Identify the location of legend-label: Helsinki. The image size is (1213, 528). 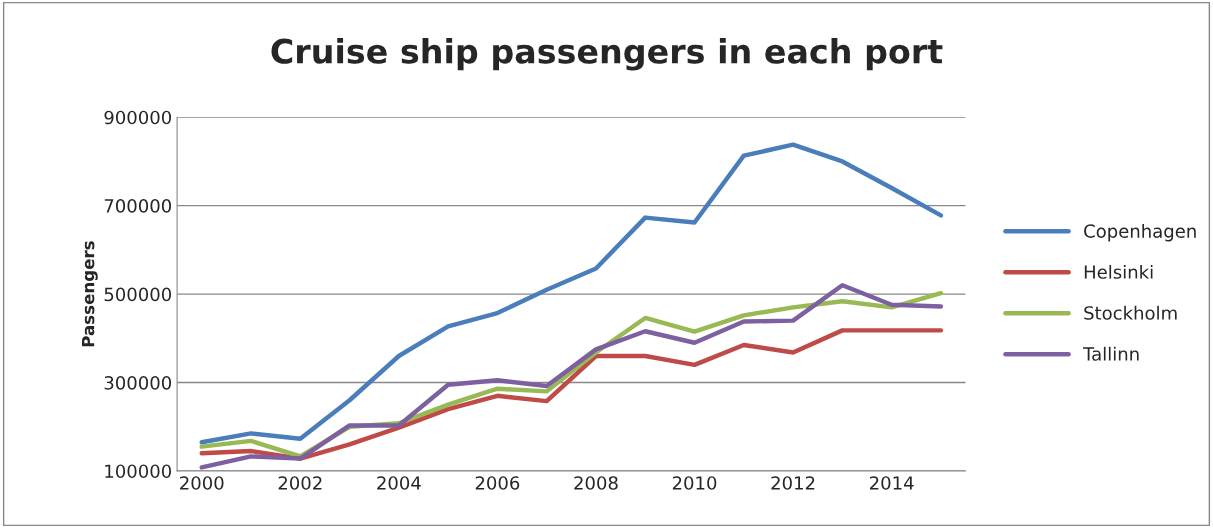
(1118, 271).